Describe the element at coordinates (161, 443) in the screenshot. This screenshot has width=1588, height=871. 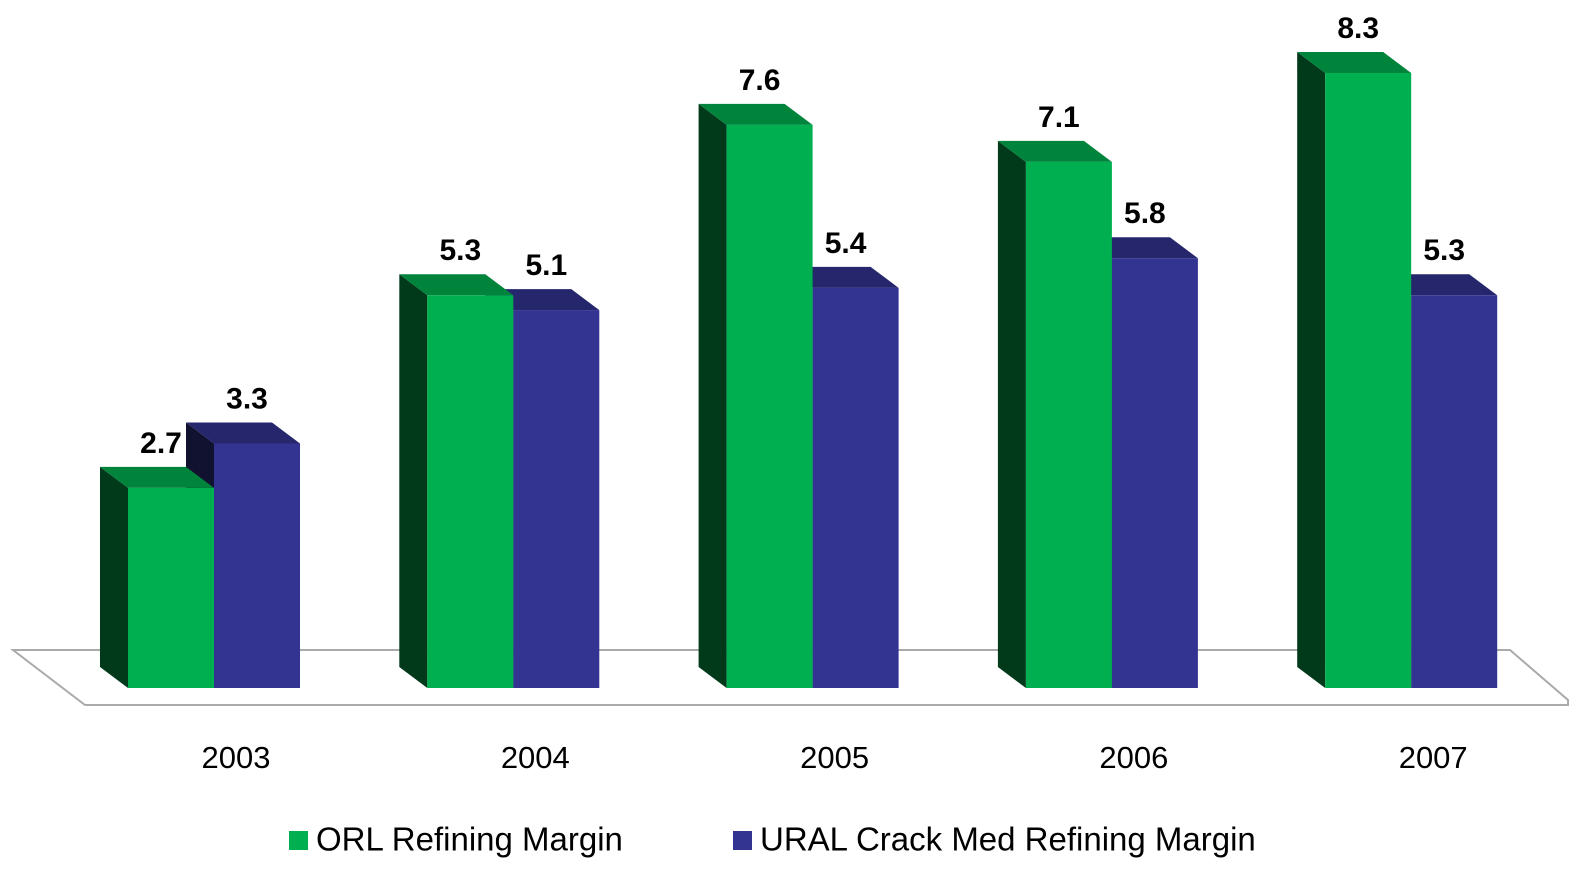
I see `value-label: 2.7` at that location.